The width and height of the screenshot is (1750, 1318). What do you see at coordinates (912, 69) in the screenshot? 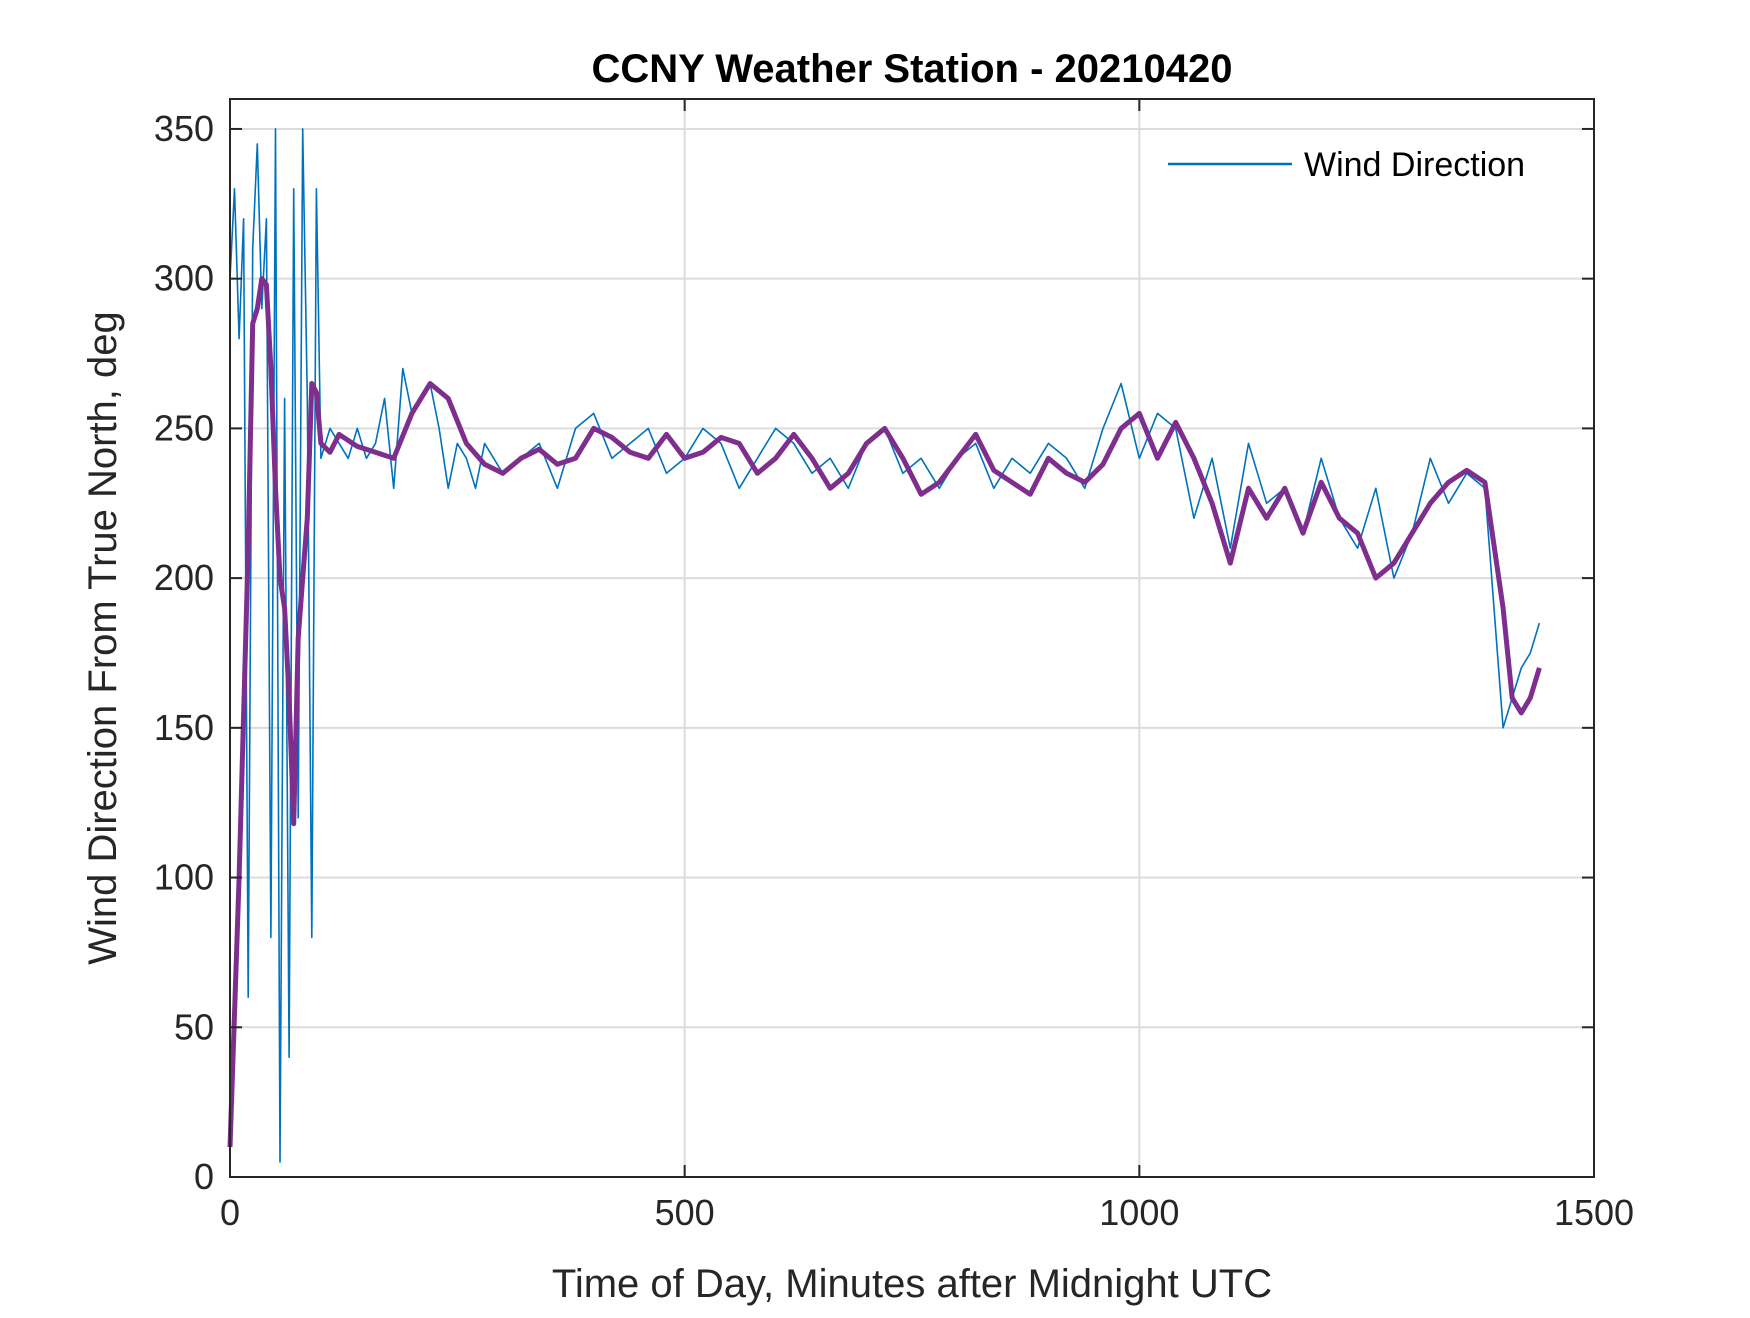
I see `chart-title: CCNY Weather Station - 20210420` at bounding box center [912, 69].